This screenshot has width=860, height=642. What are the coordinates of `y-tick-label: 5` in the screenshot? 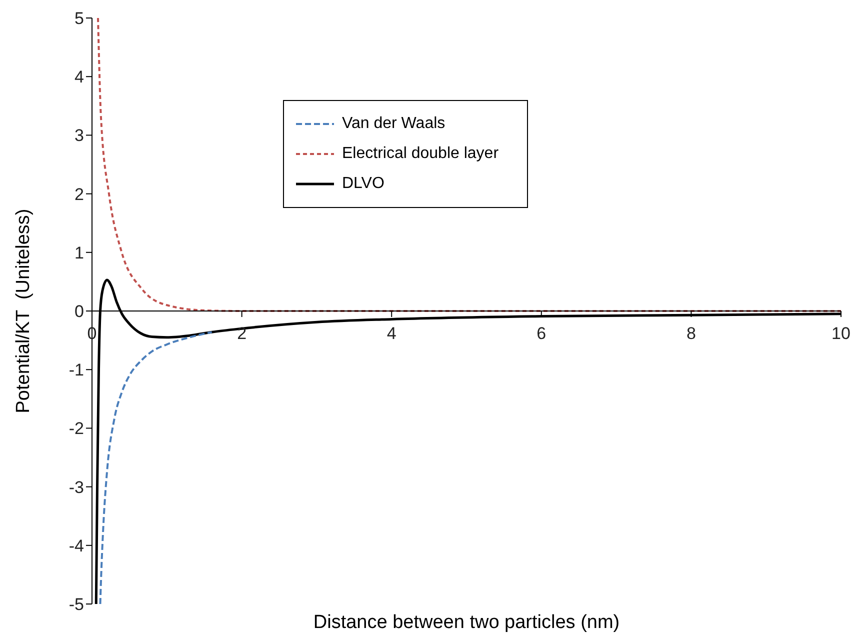 It's located at (79, 18).